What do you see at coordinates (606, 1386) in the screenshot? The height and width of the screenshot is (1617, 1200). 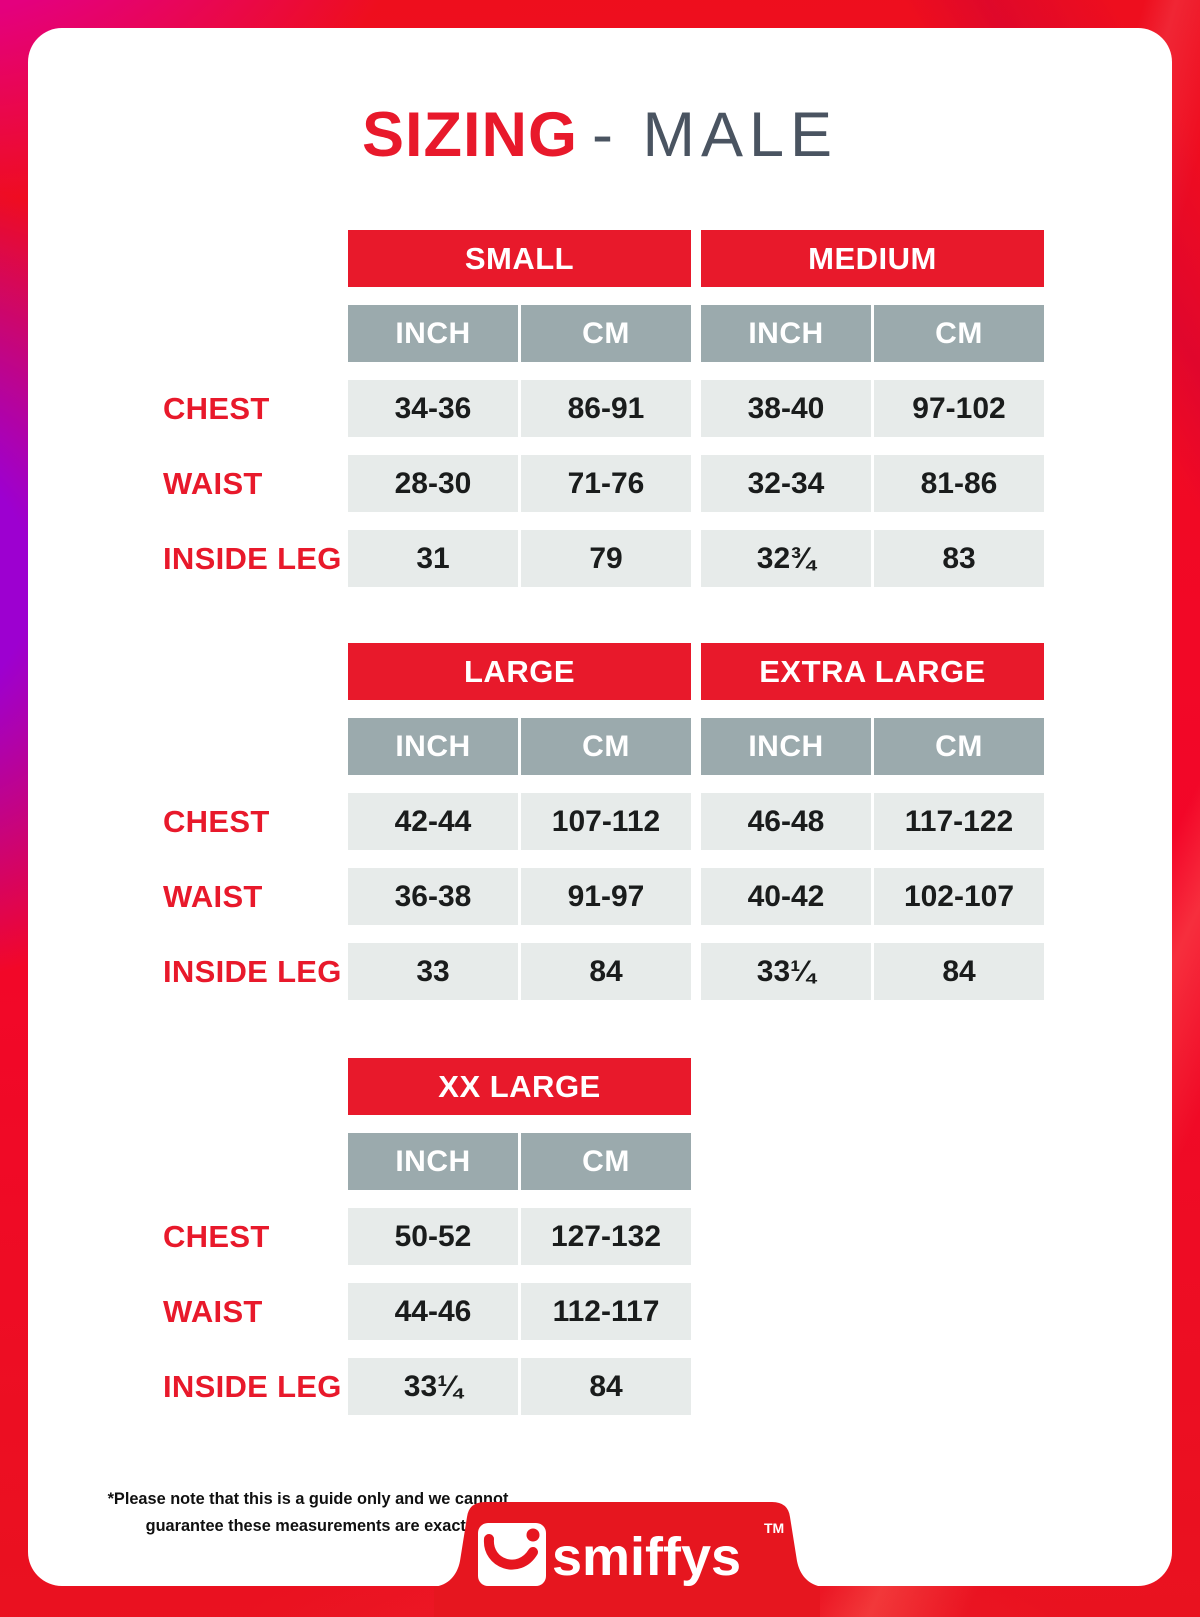 I see `cell-xxlarge-cm-inside-leg: 84` at bounding box center [606, 1386].